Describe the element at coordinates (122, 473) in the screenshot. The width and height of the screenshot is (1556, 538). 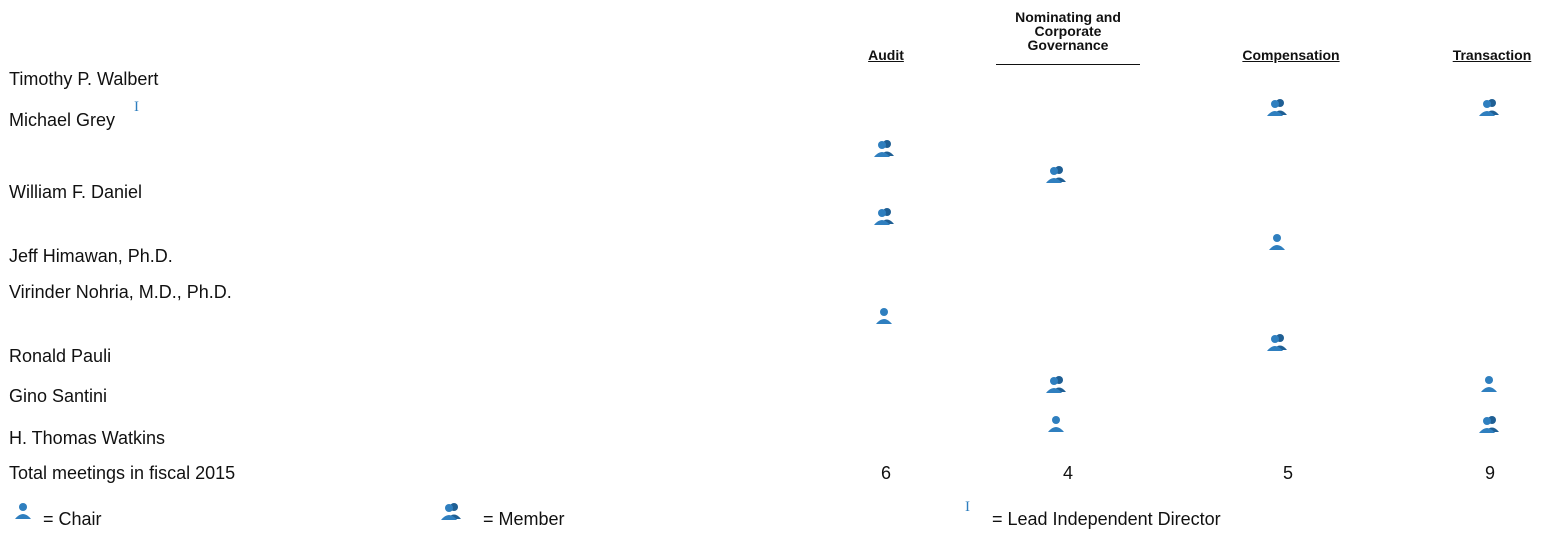
I see `totals-label: Total meetings in fiscal 2015` at that location.